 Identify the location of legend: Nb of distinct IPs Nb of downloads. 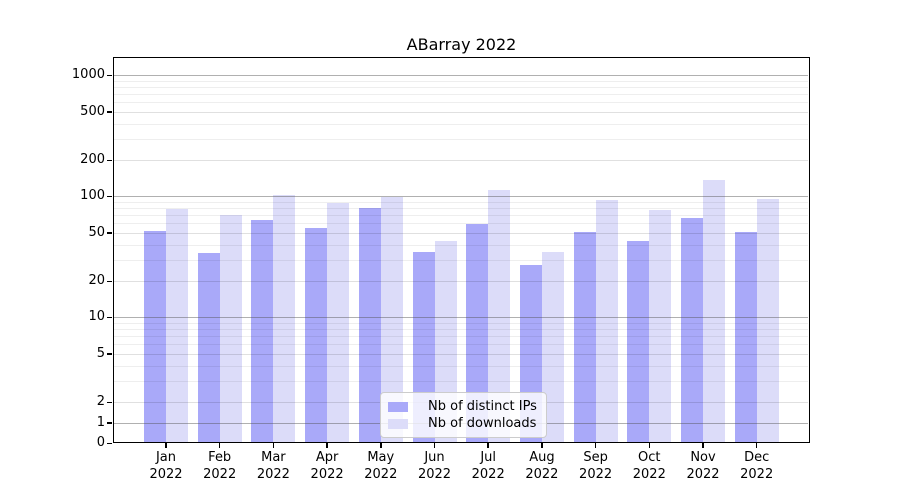
(463, 415).